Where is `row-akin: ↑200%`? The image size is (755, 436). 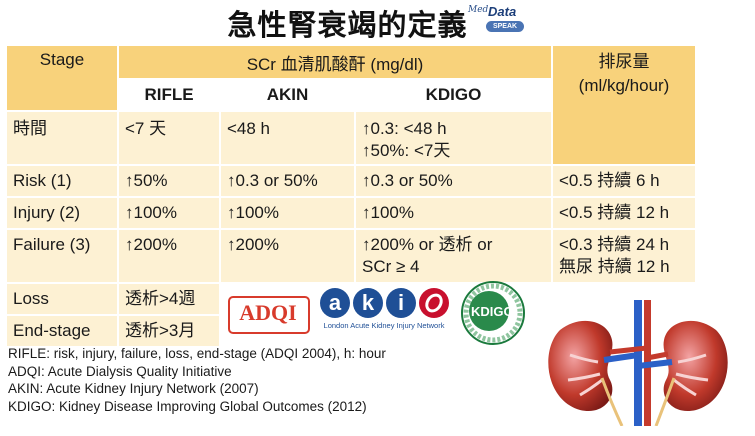 row-akin: ↑200% is located at coordinates (287, 256).